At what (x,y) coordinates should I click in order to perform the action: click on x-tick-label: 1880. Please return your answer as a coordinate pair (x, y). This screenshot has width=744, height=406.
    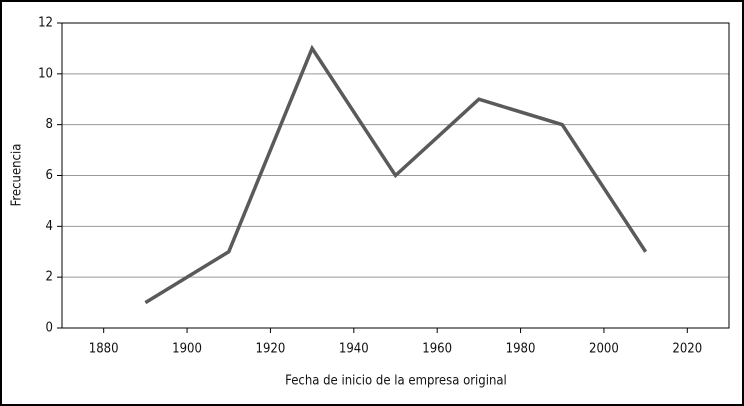
    Looking at the image, I should click on (104, 349).